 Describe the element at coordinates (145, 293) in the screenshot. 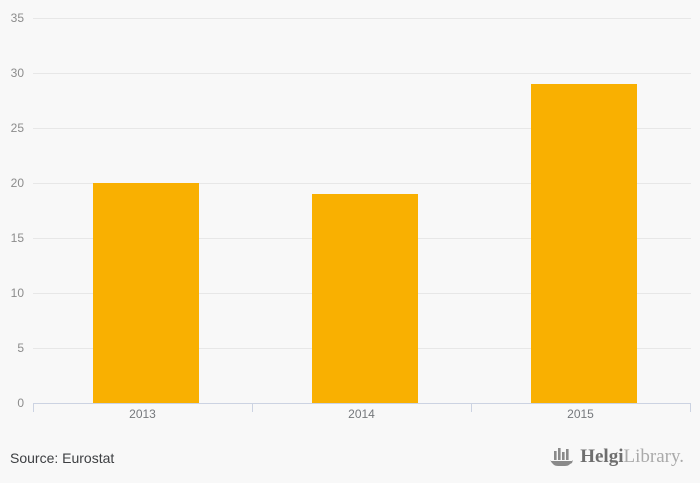

I see `bar-2013` at that location.